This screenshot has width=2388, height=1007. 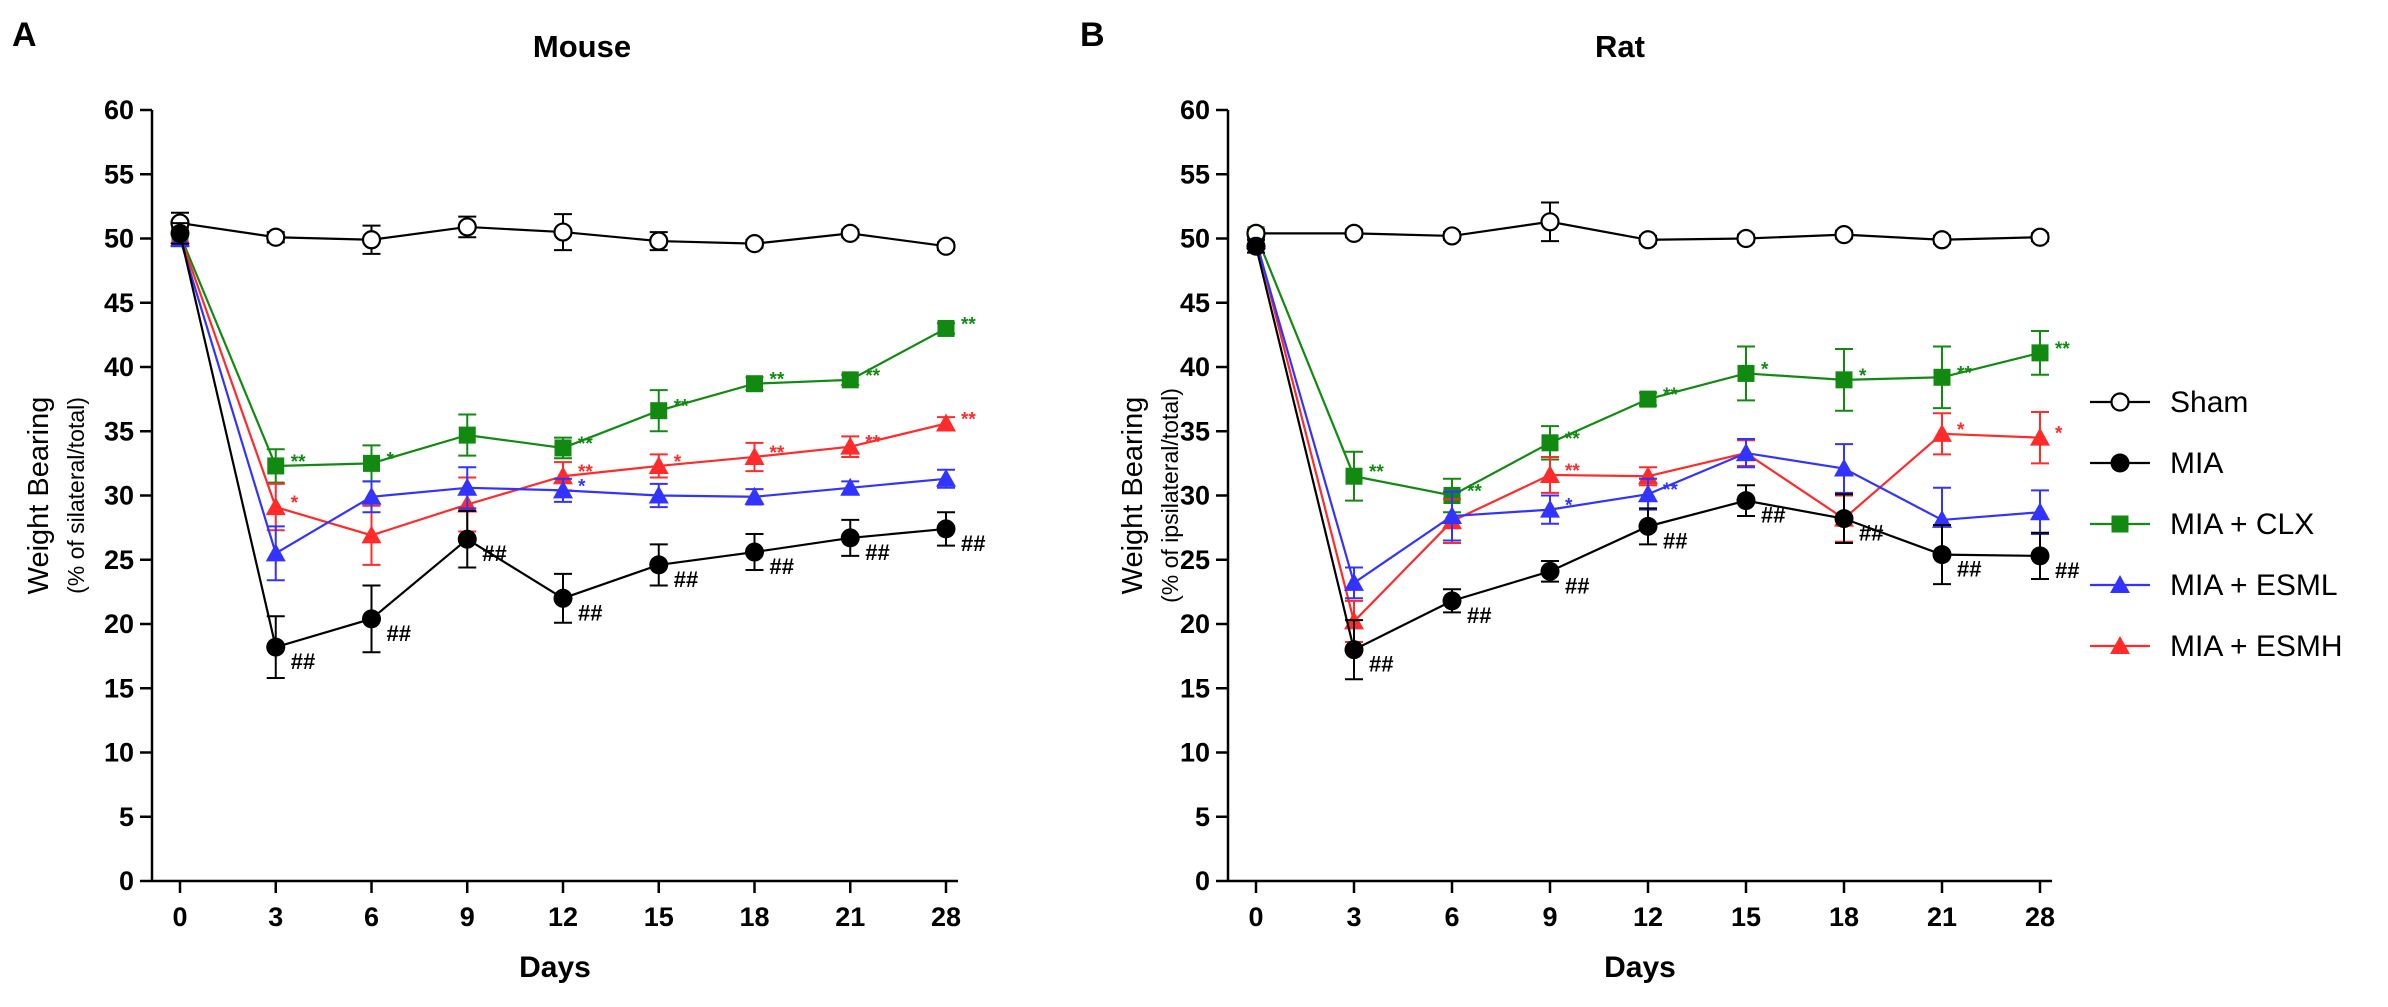 I want to click on y-tick-label: 15, so click(x=1195, y=688).